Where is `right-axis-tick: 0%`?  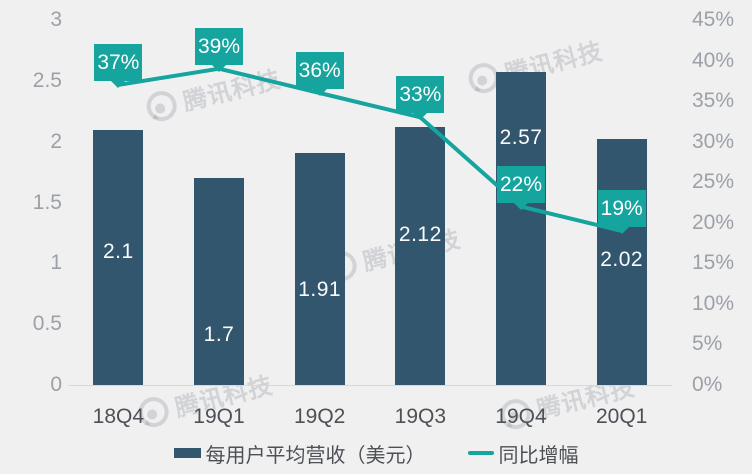
right-axis-tick: 0% is located at coordinates (707, 384).